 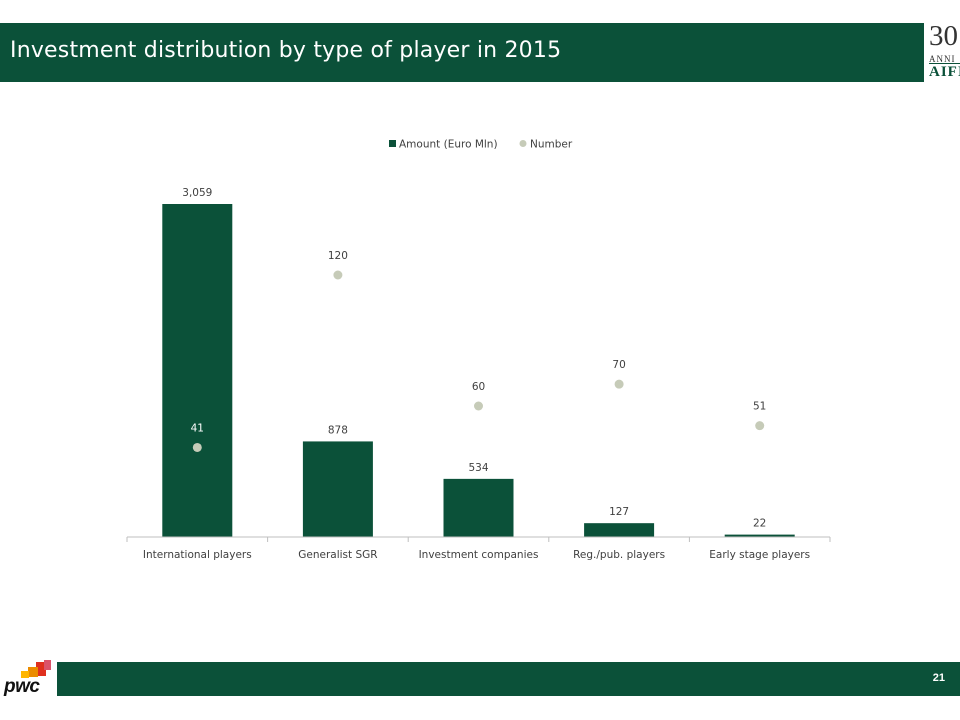 What do you see at coordinates (338, 430) in the screenshot?
I see `bar-label-1: 878` at bounding box center [338, 430].